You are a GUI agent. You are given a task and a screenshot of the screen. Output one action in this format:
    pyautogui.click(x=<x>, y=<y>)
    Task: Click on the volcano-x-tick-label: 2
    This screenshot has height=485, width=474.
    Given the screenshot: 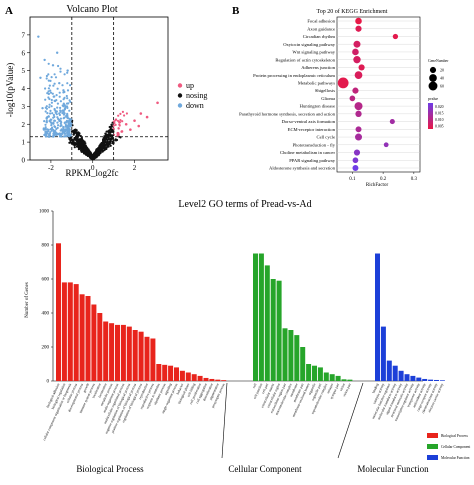 What is the action you would take?
    pyautogui.click(x=135, y=168)
    